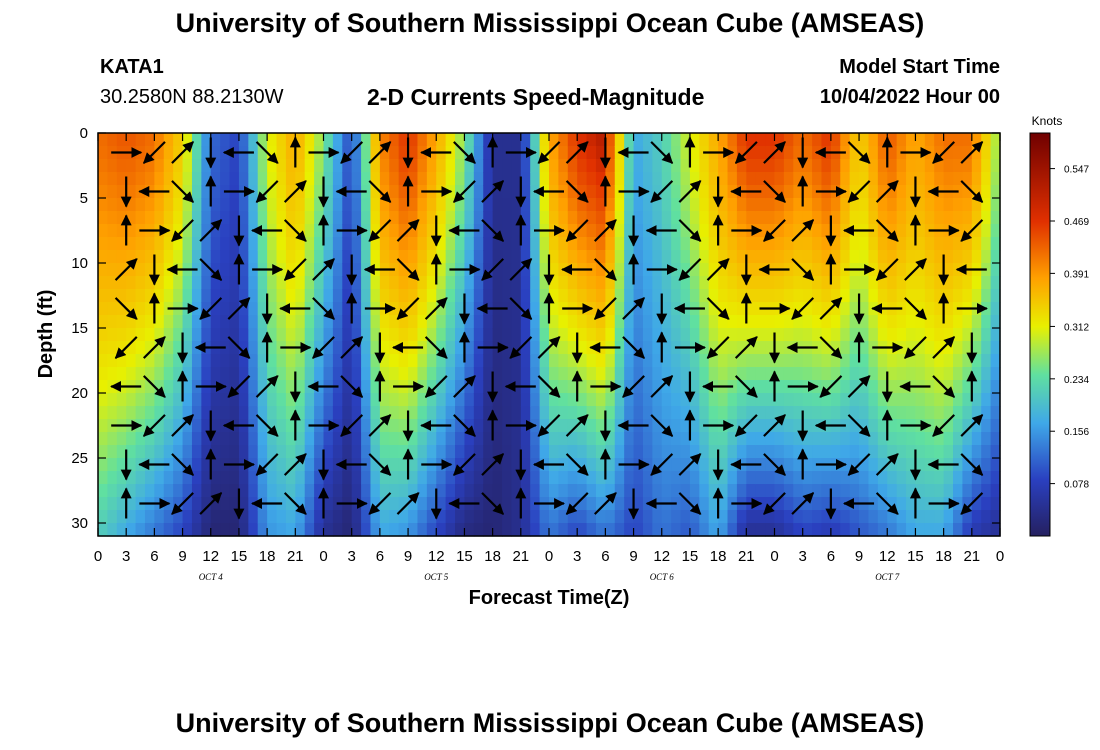  Describe the element at coordinates (549, 556) in the screenshot. I see `x-tick-label: 0` at that location.